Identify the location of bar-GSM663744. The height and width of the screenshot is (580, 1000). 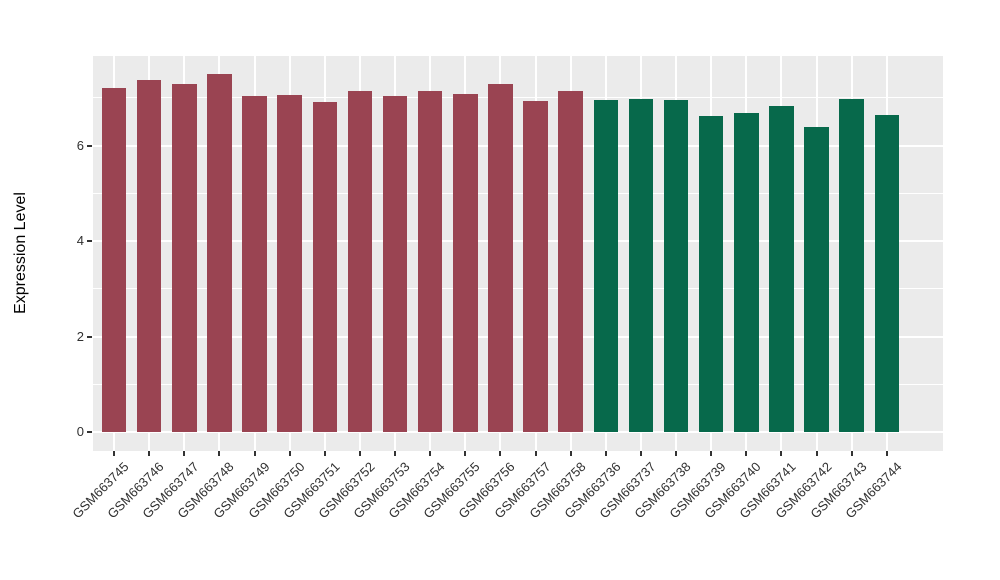
(887, 273).